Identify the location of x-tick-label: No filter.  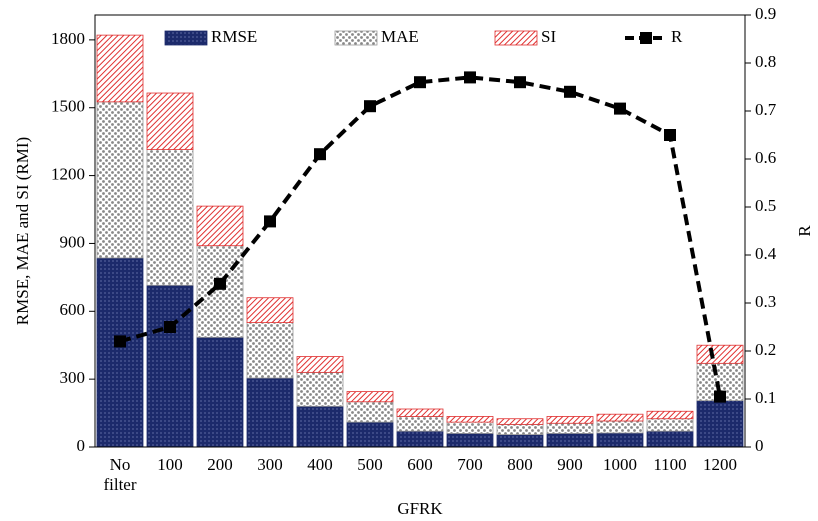
(120, 474).